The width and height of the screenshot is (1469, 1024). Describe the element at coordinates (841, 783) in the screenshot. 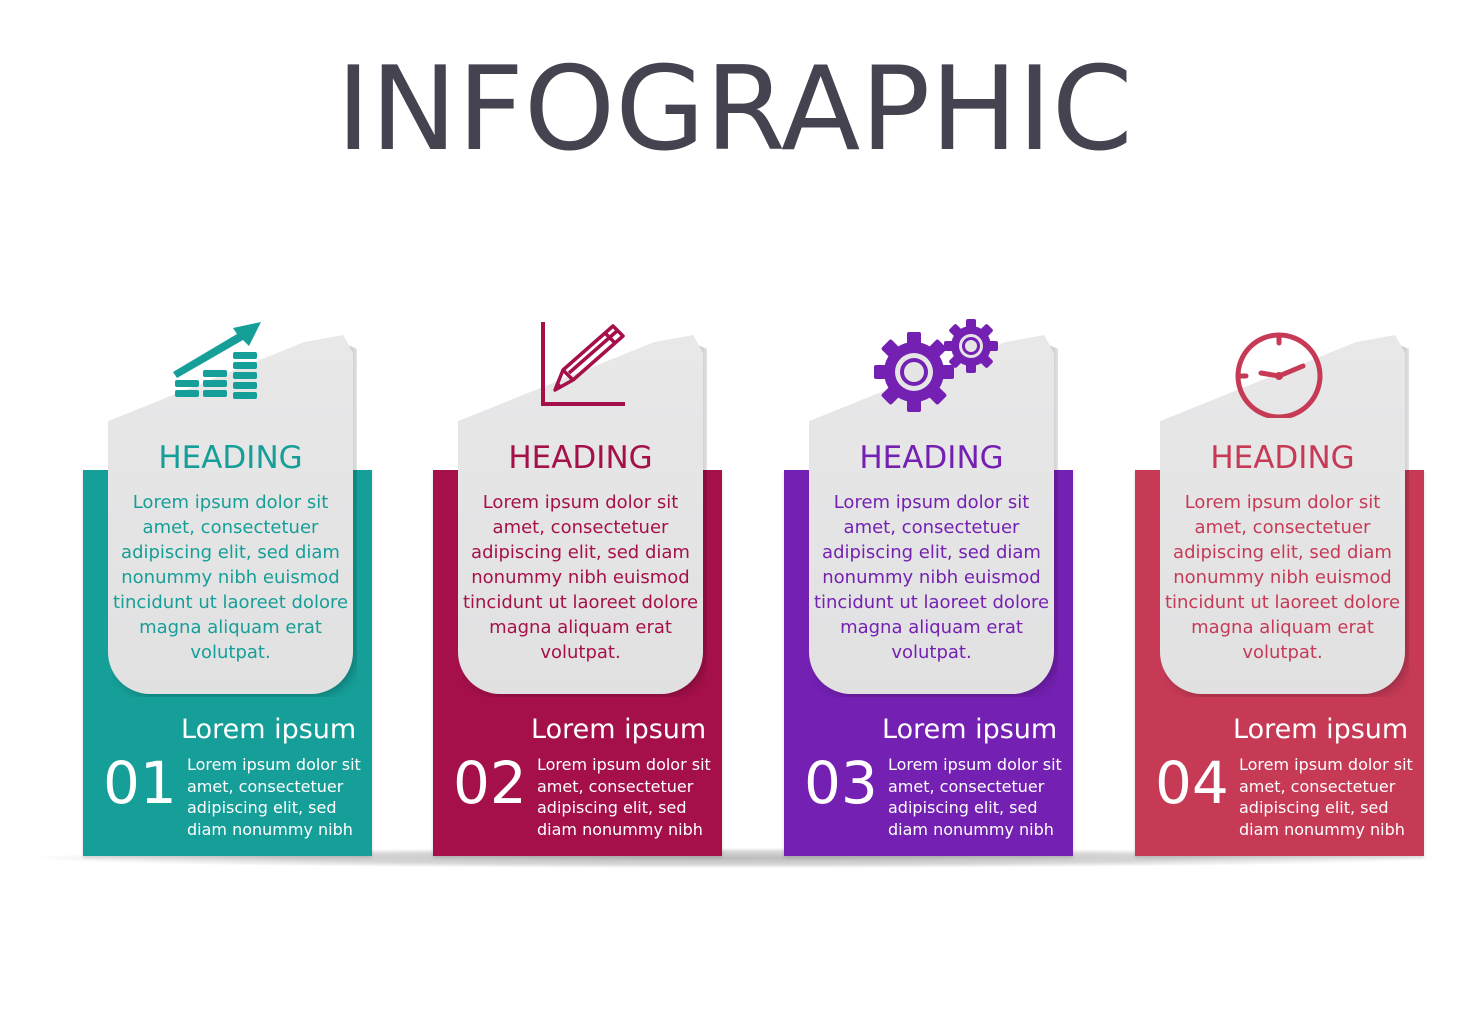

I see `step-number: 03` at that location.